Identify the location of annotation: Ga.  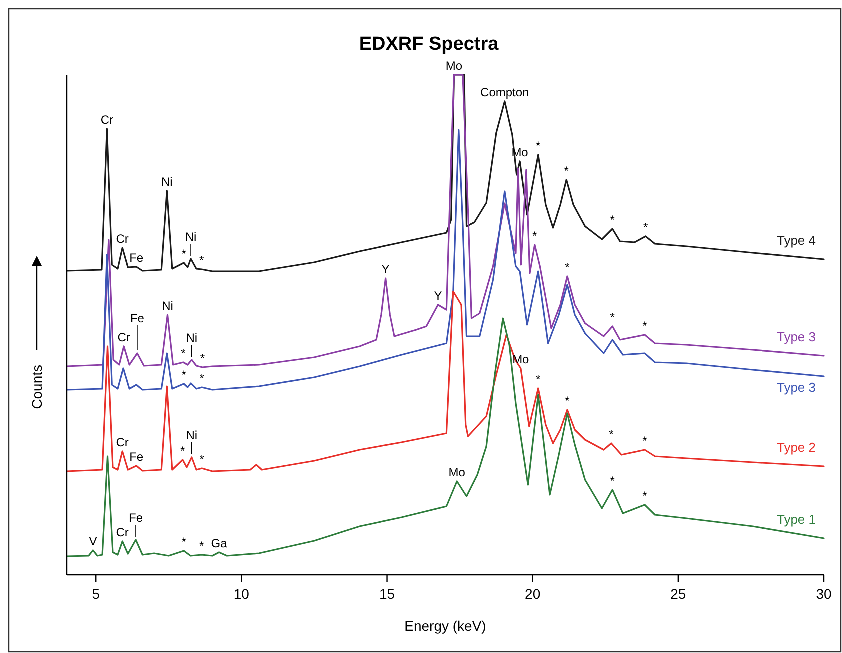
(219, 543).